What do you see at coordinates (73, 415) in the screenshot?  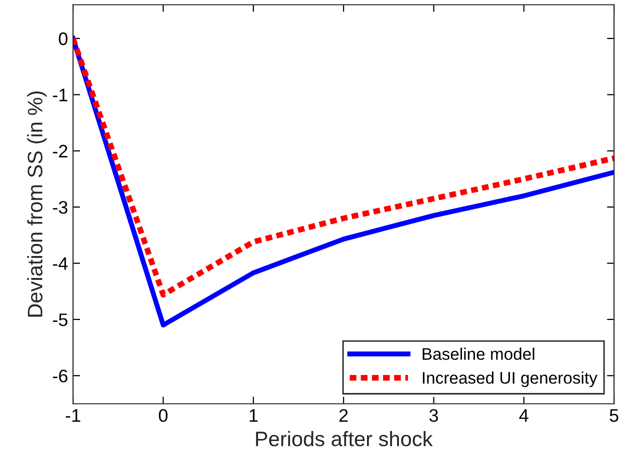 I see `x-tick-label: -1` at bounding box center [73, 415].